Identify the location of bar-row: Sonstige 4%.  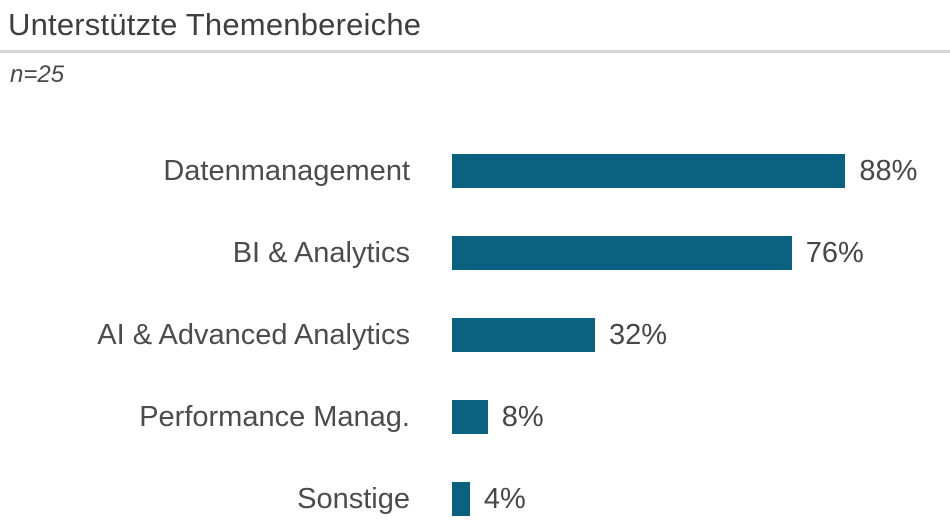
(475, 499).